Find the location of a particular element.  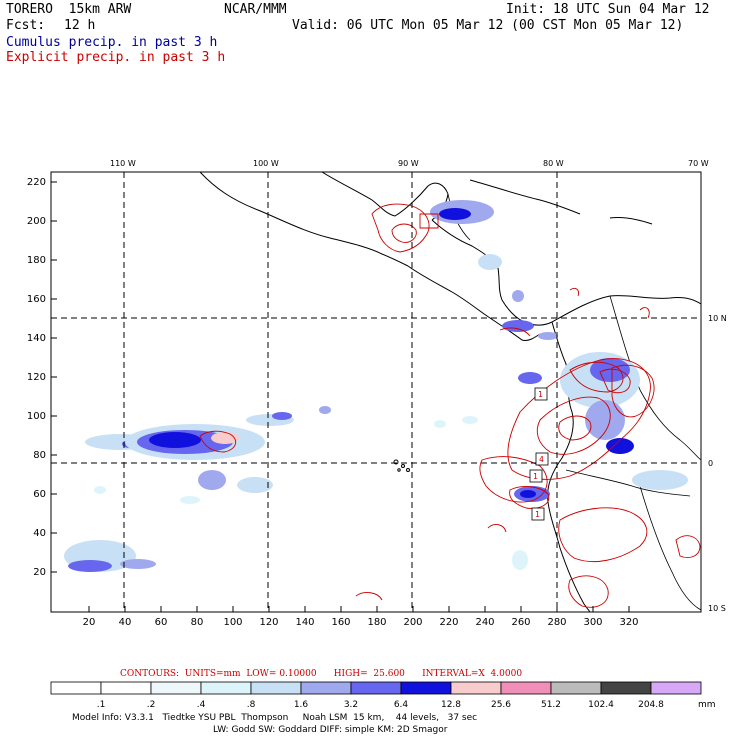

border-venezuela is located at coordinates (655, 378).